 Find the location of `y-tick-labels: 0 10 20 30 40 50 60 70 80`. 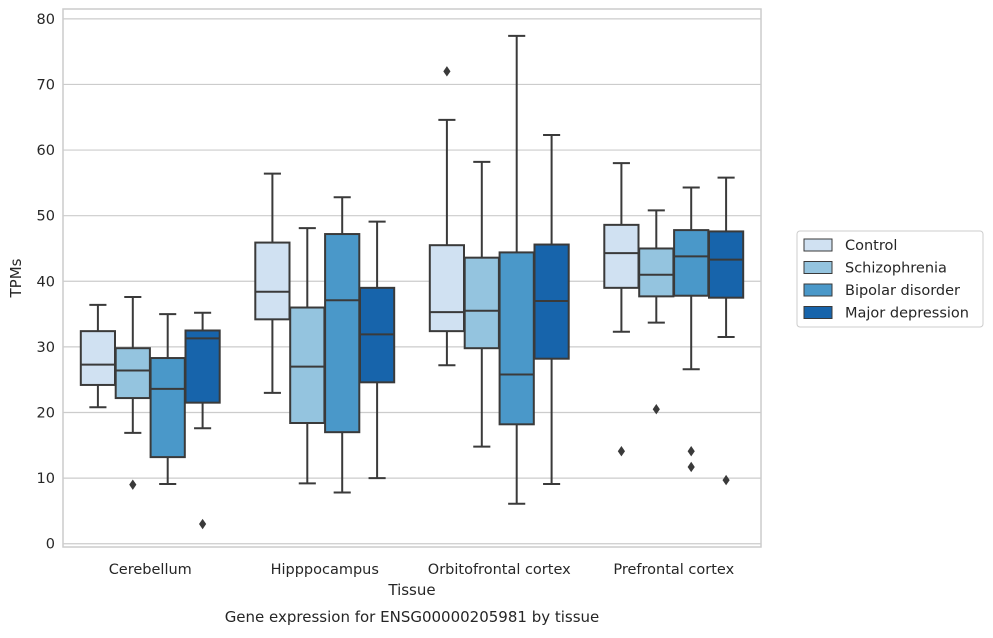

y-tick-labels: 0 10 20 30 40 50 60 70 80 is located at coordinates (46, 282).